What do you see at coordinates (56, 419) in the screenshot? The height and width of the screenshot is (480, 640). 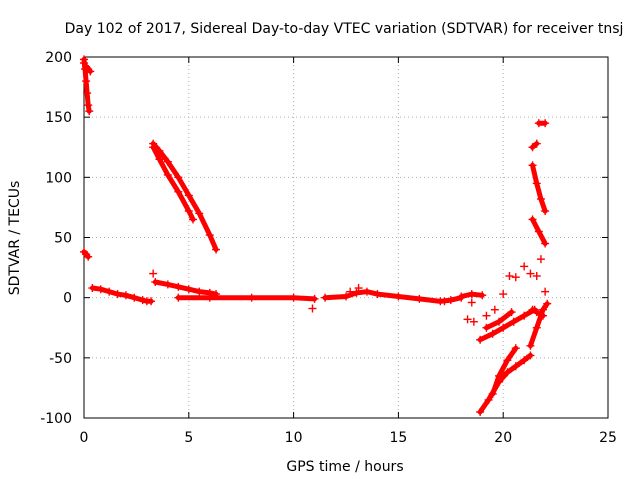 I see `y-tick-label: -100` at bounding box center [56, 419].